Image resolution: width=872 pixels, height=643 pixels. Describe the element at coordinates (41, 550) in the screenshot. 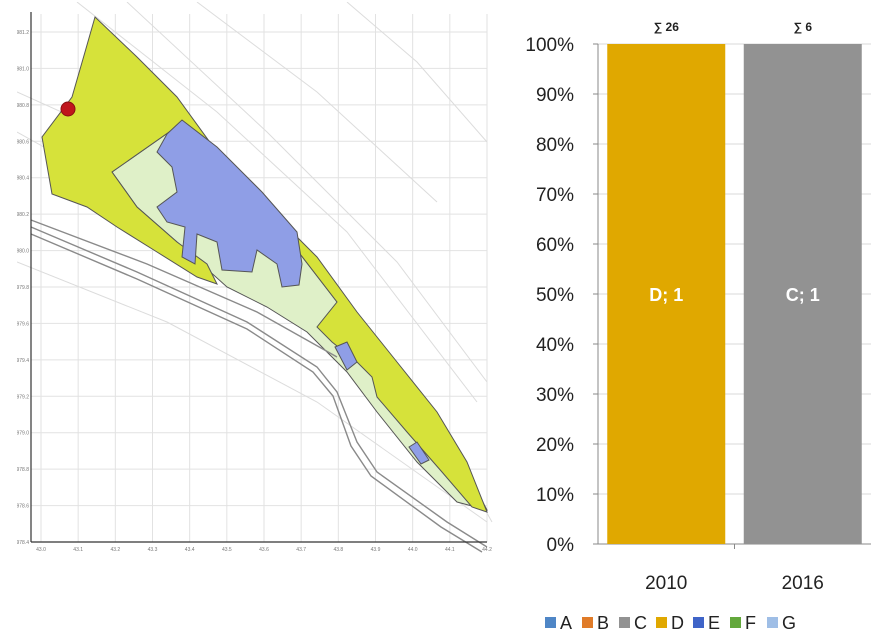

I see `map-x-tick-label: 43.0` at that location.